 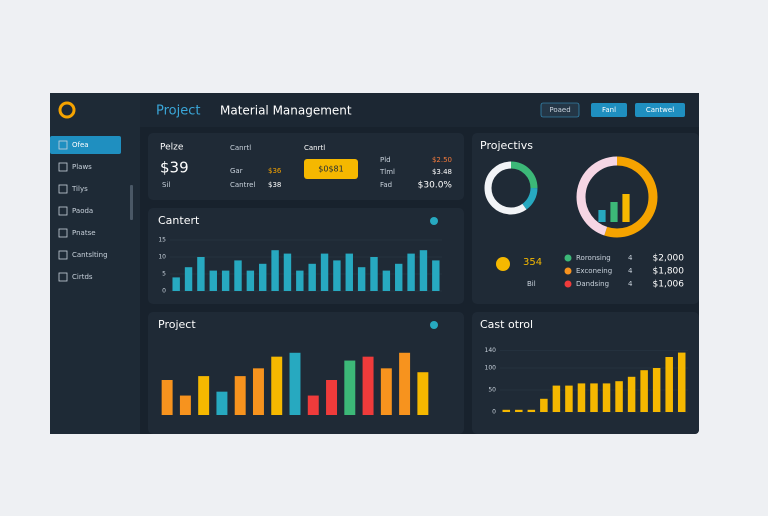 I want to click on header-title: Project, so click(x=178, y=111).